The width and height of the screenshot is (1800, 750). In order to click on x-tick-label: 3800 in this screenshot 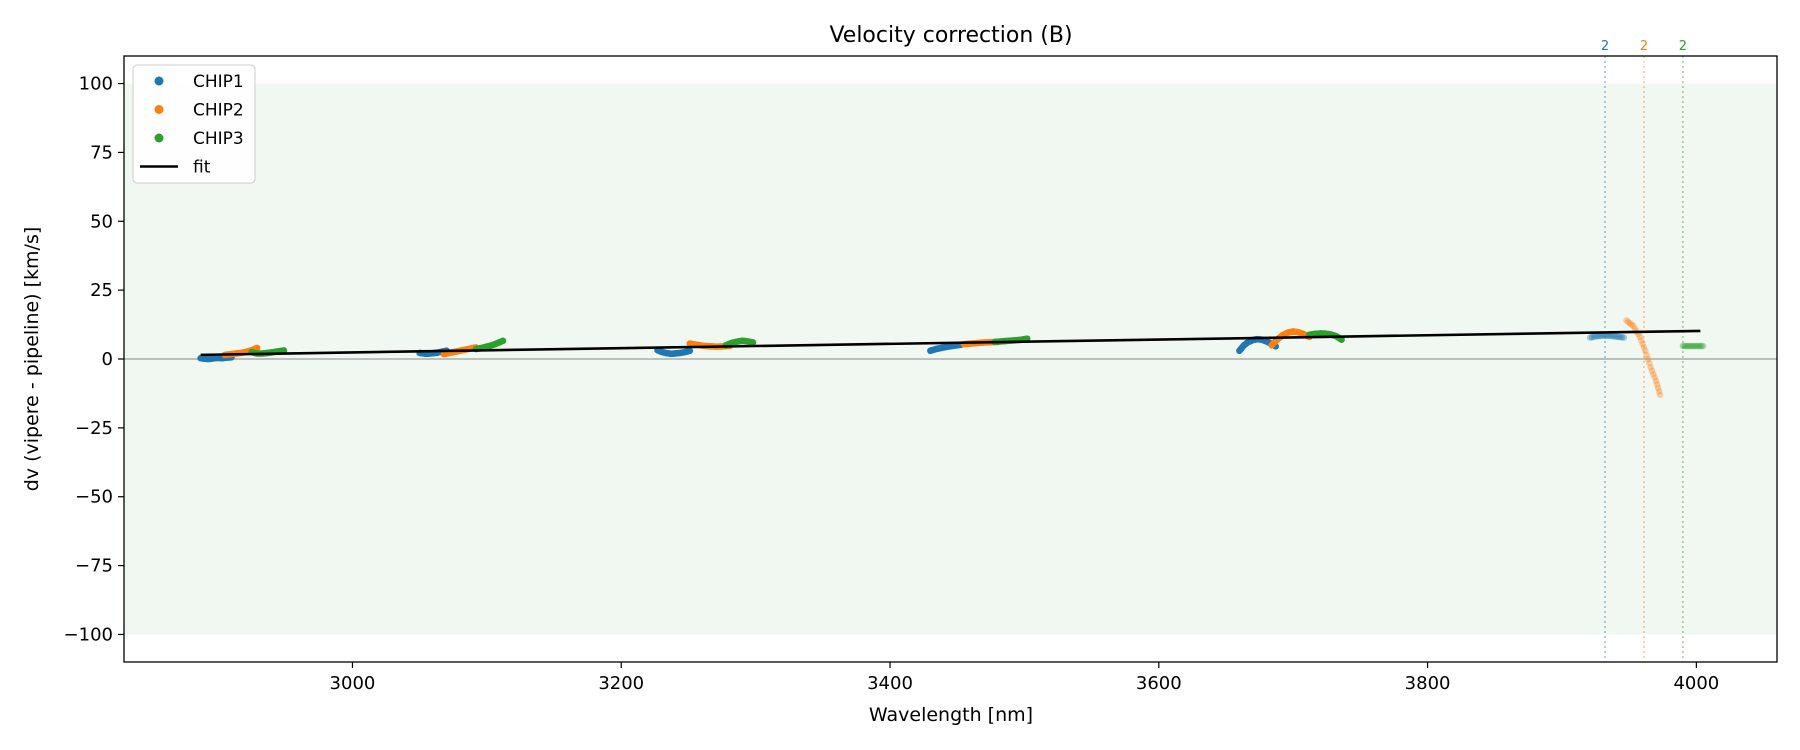, I will do `click(1428, 683)`.